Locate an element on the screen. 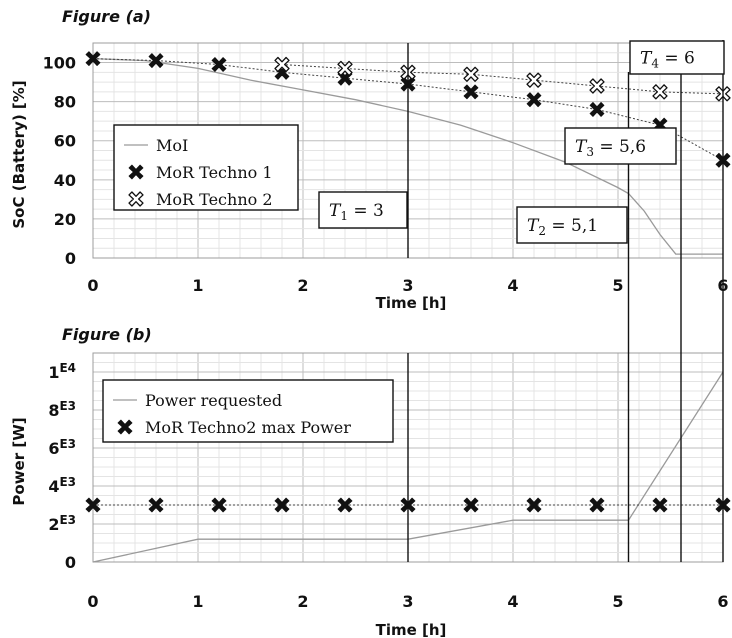 The height and width of the screenshot is (638, 732). y-axis-title: SoC (Battery) [%] is located at coordinates (19, 154).